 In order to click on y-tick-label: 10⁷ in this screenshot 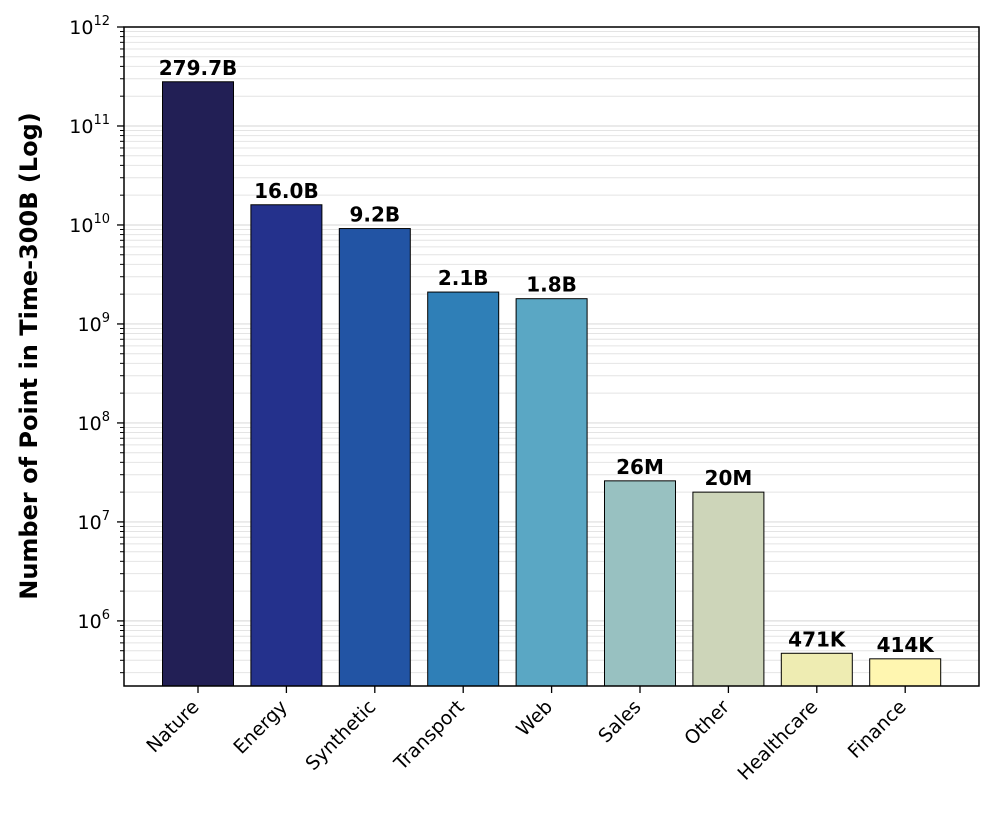, I will do `click(94, 521)`.